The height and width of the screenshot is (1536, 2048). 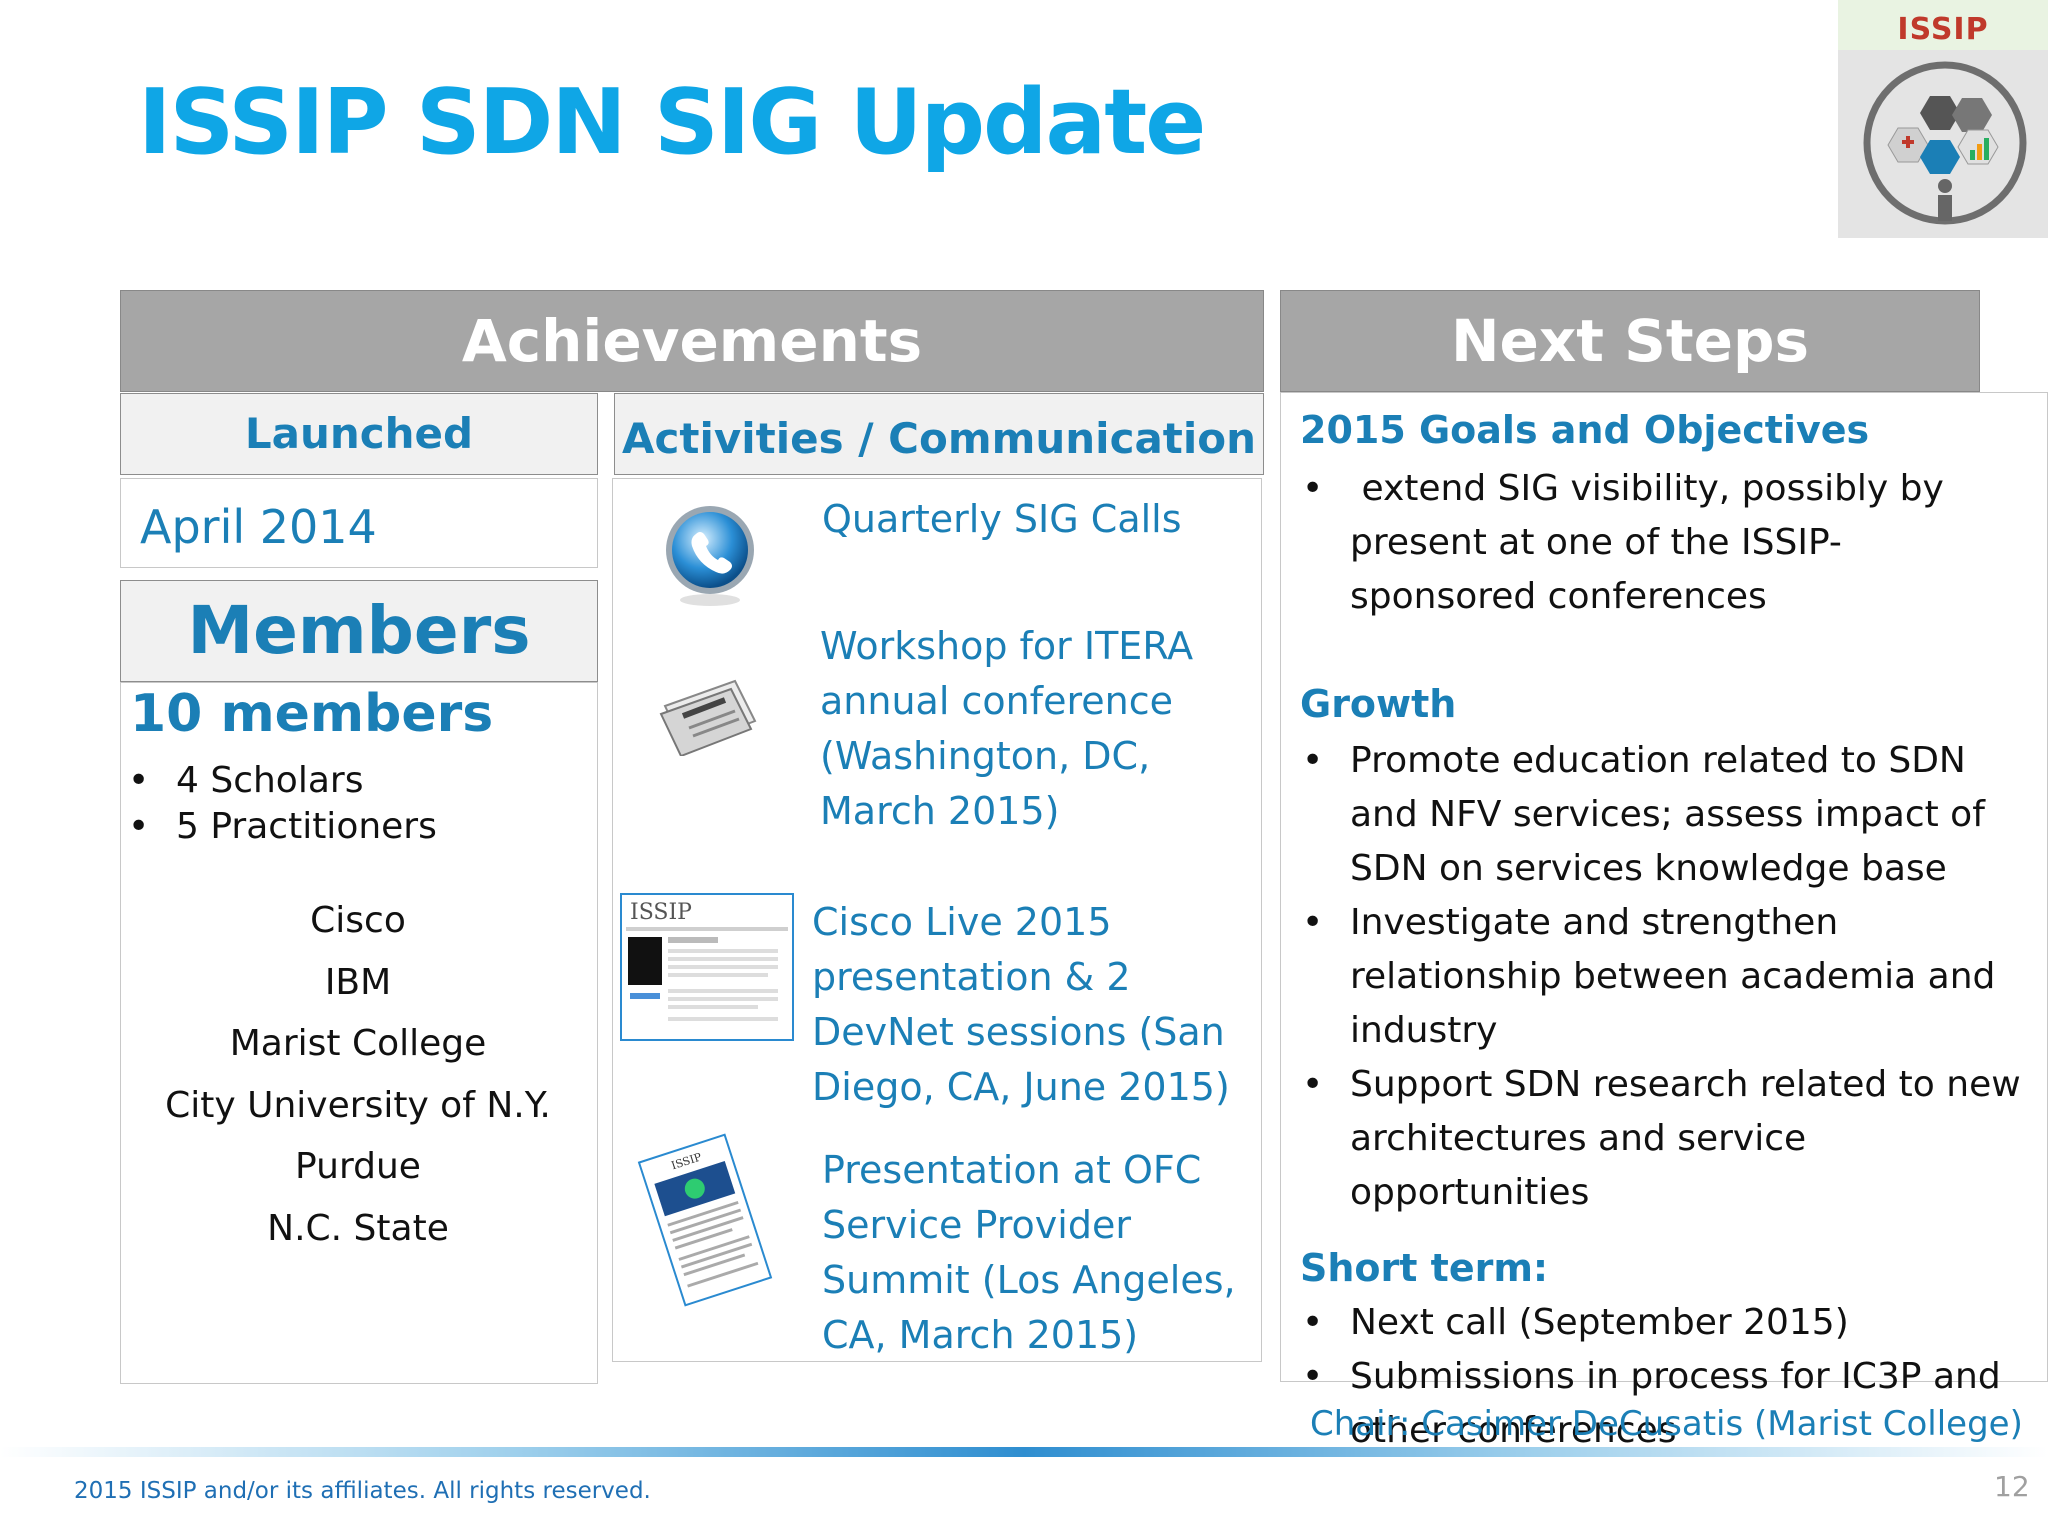 I want to click on list-item: Next call (September 2015), so click(x=1662, y=1323).